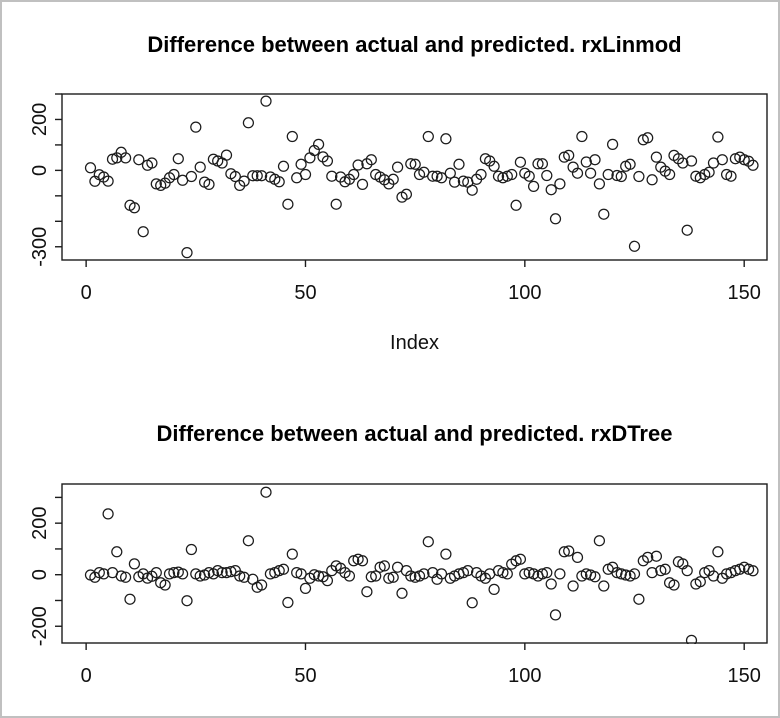 The width and height of the screenshot is (780, 718). I want to click on y-tick-label: 0, so click(40, 574).